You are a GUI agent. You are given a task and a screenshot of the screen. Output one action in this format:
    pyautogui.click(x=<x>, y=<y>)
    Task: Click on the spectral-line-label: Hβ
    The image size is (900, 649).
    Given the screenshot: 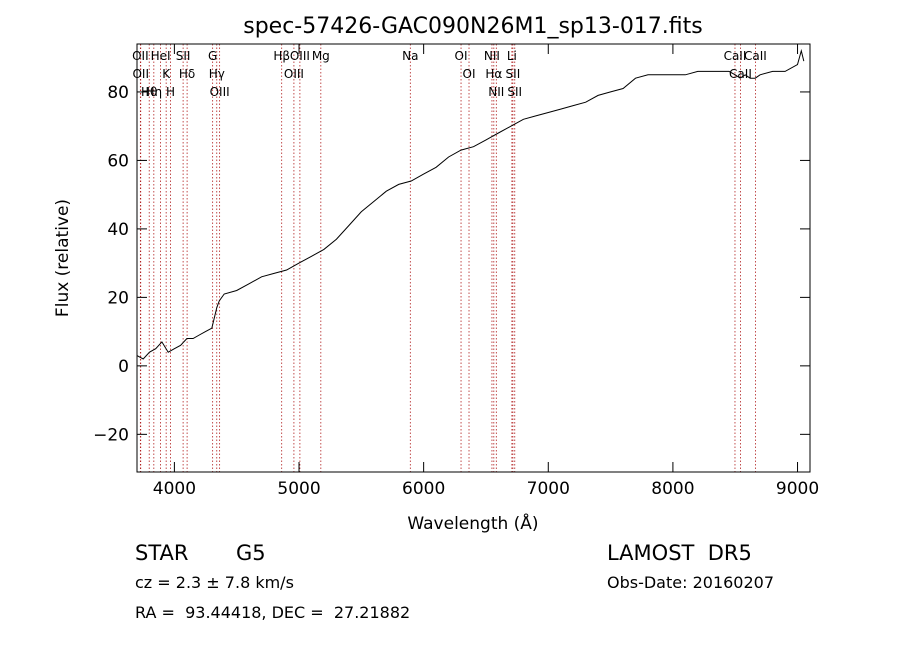 What is the action you would take?
    pyautogui.click(x=281, y=56)
    